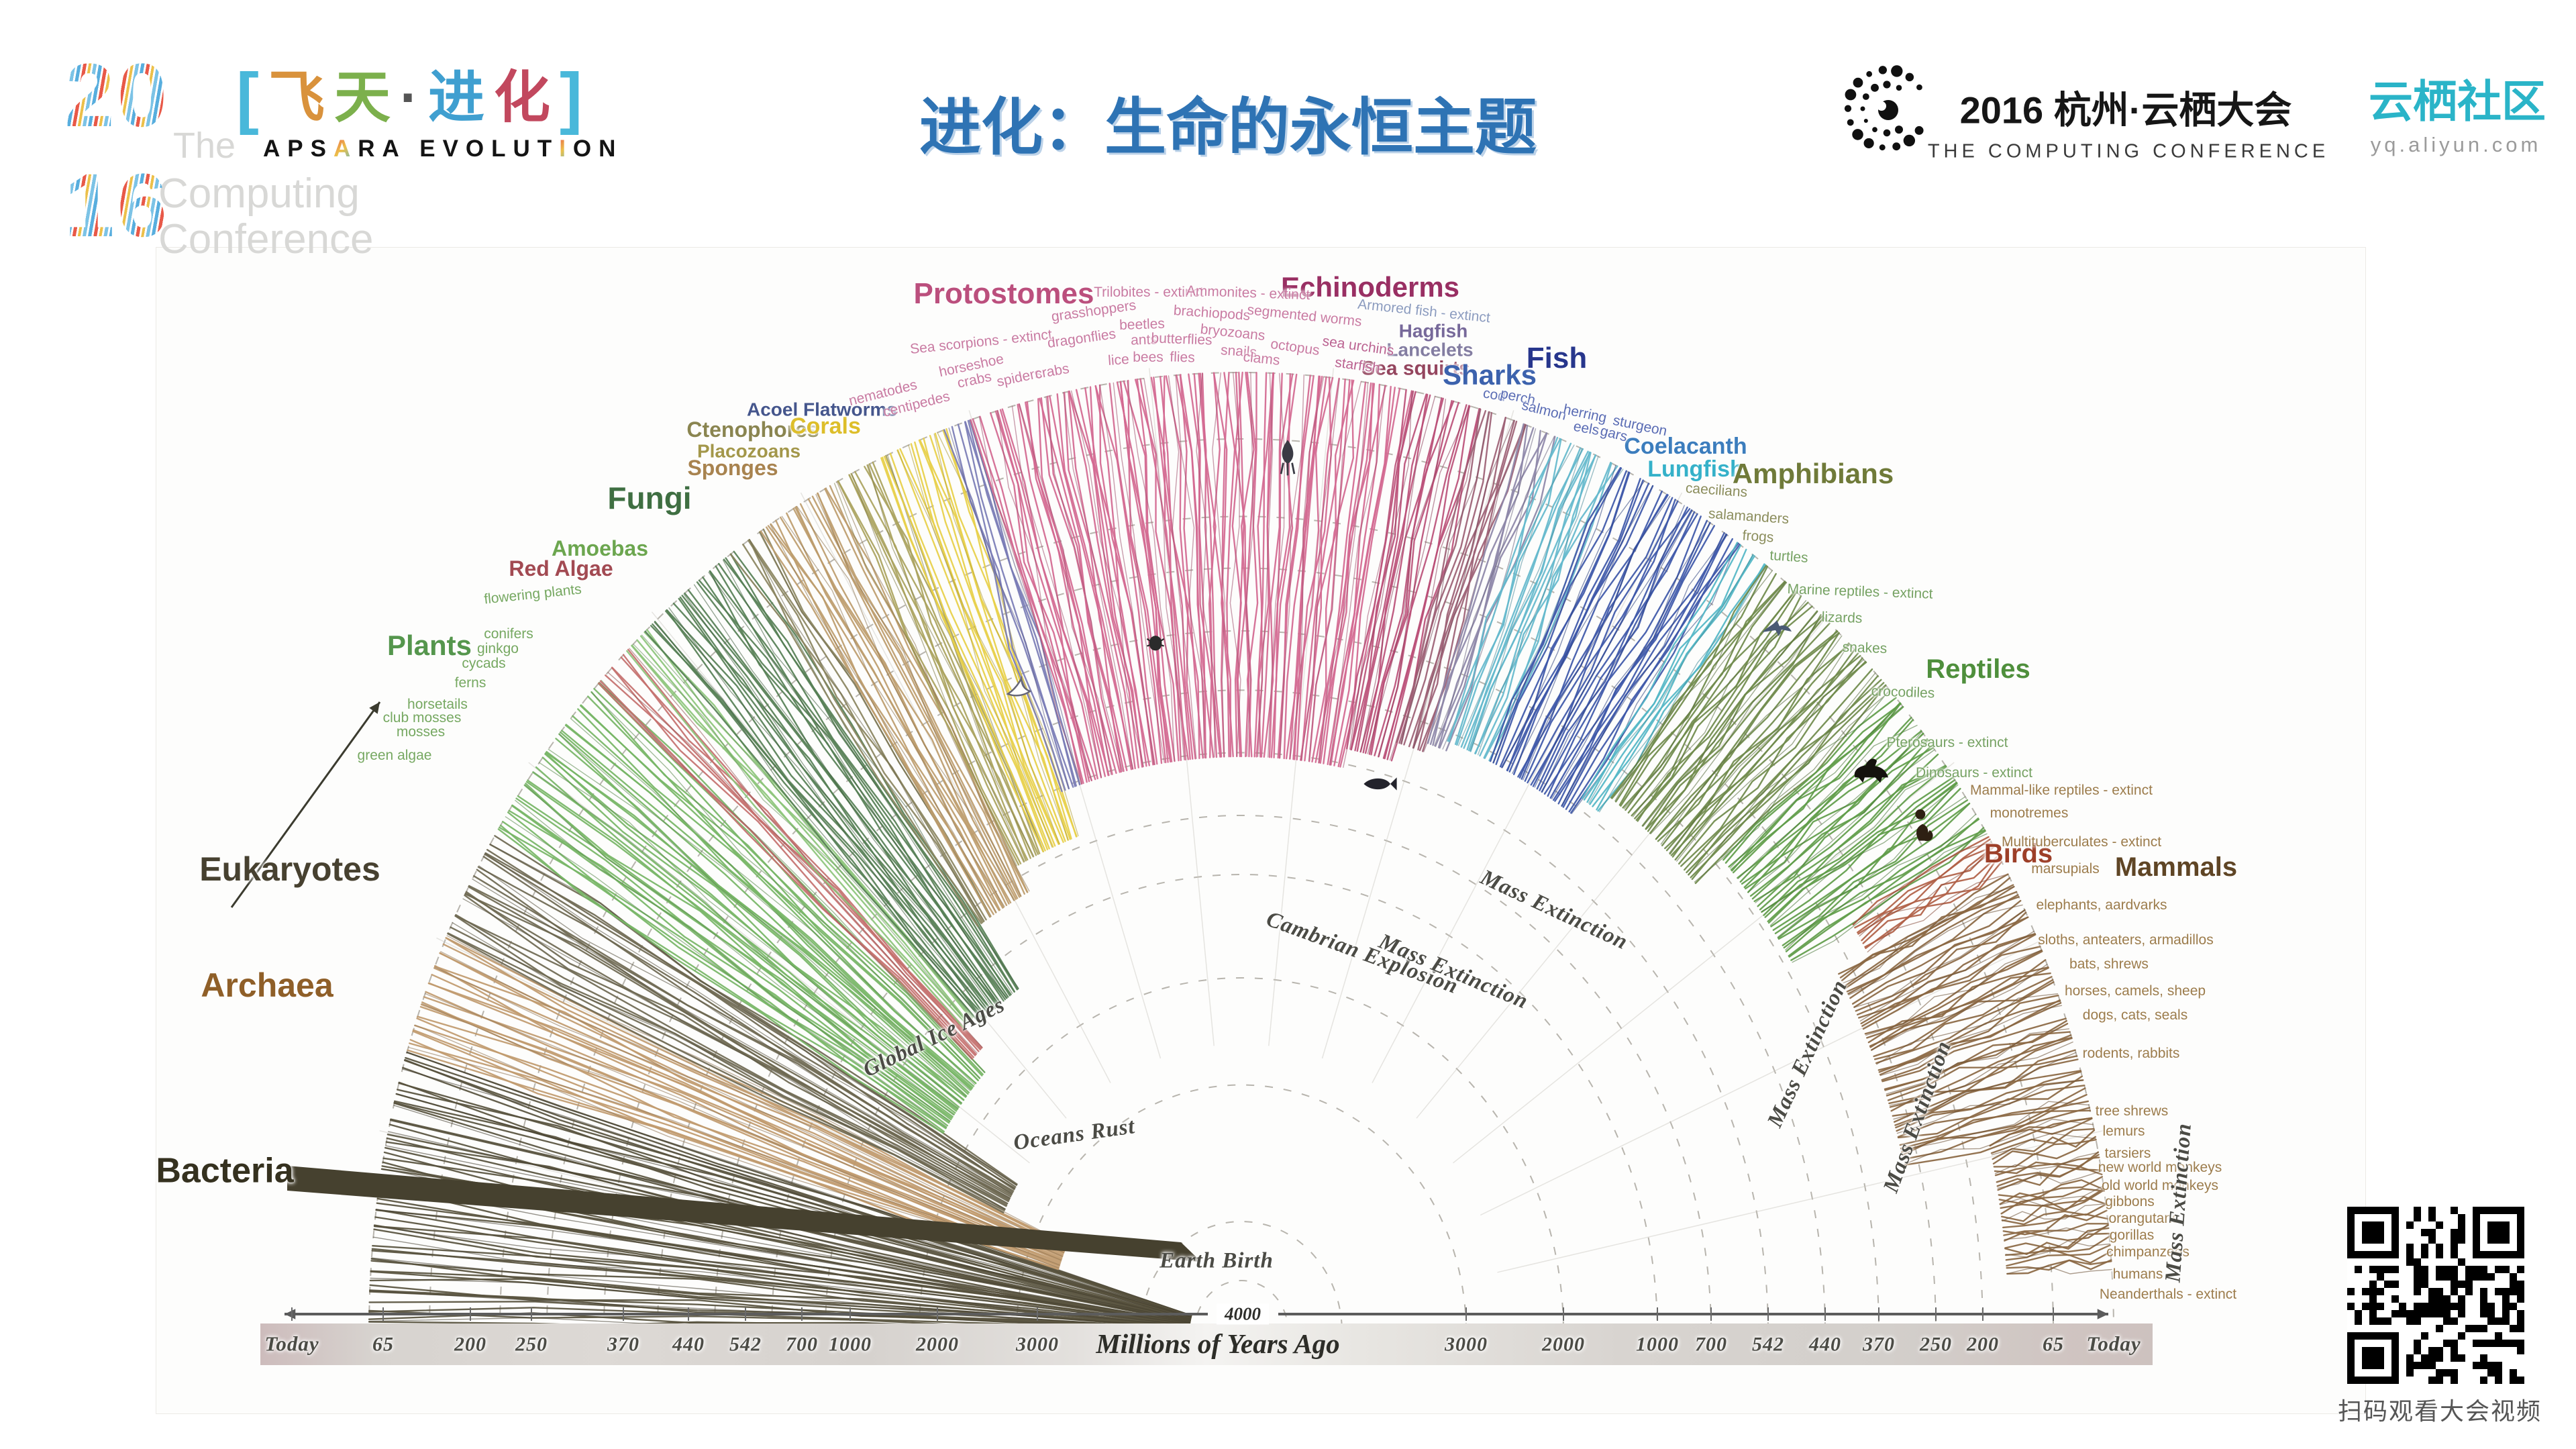  Describe the element at coordinates (455, 97) in the screenshot. I see `brand-char: 进` at that location.